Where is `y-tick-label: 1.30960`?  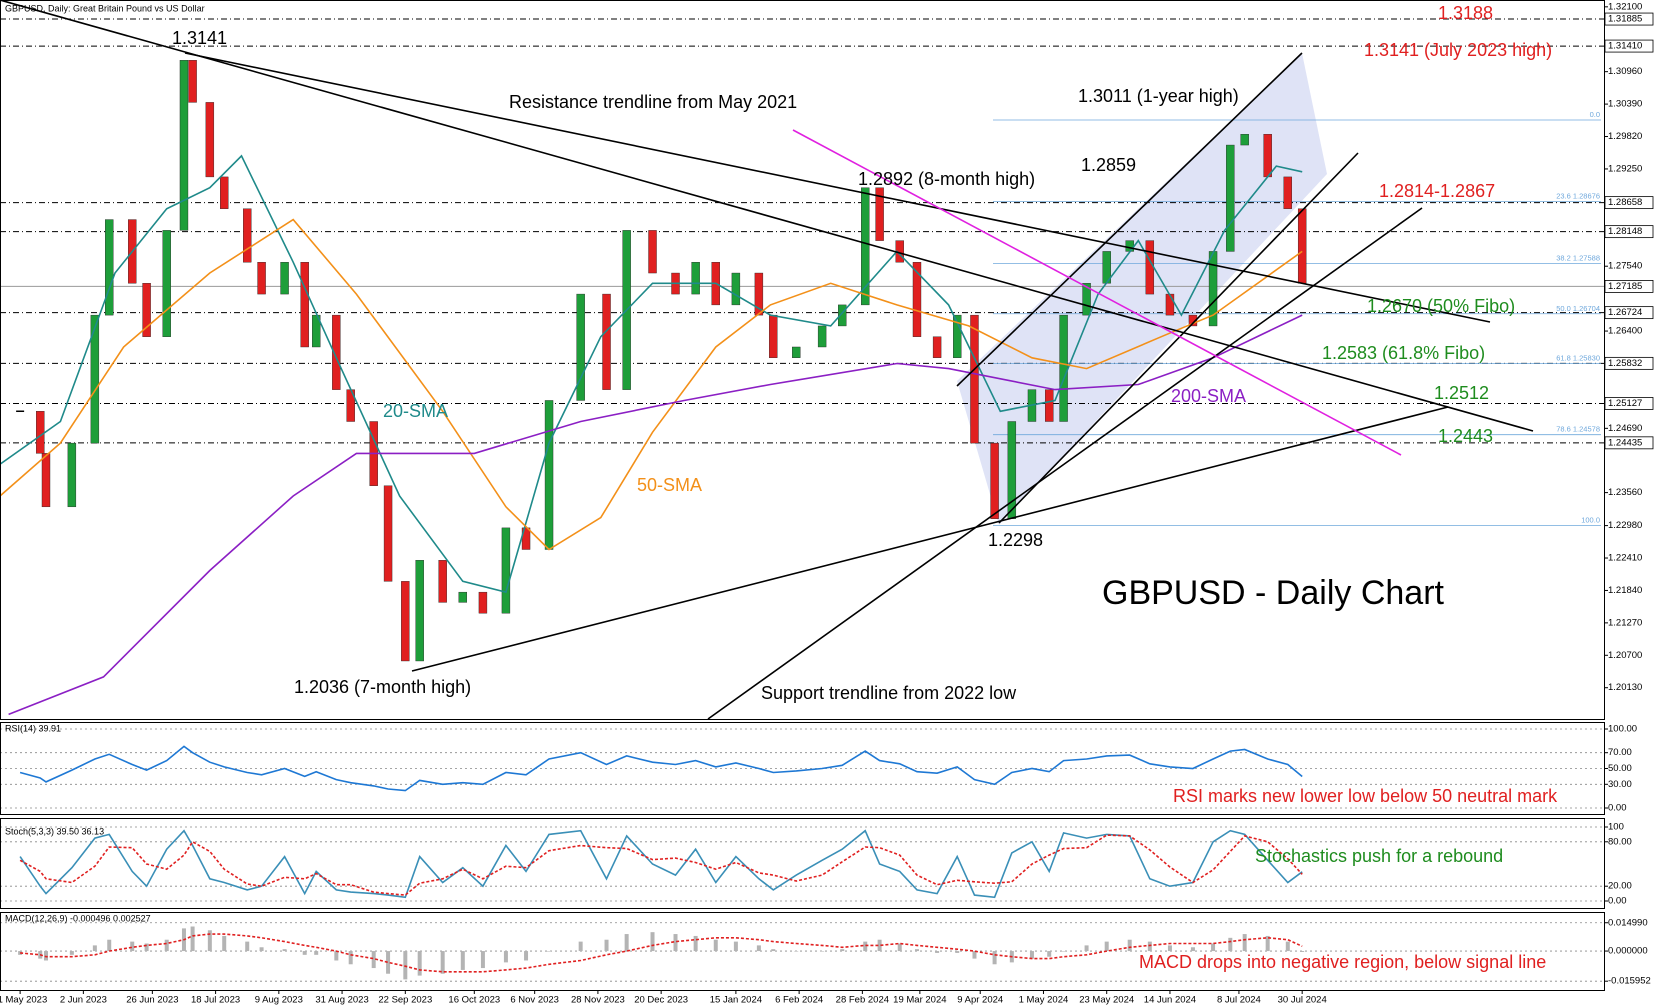
y-tick-label: 1.30960 is located at coordinates (1625, 71).